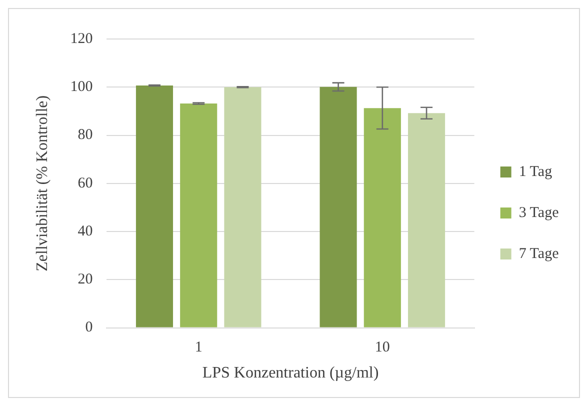 The width and height of the screenshot is (587, 406). Describe the element at coordinates (85, 135) in the screenshot. I see `y-tick-label: 80` at that location.